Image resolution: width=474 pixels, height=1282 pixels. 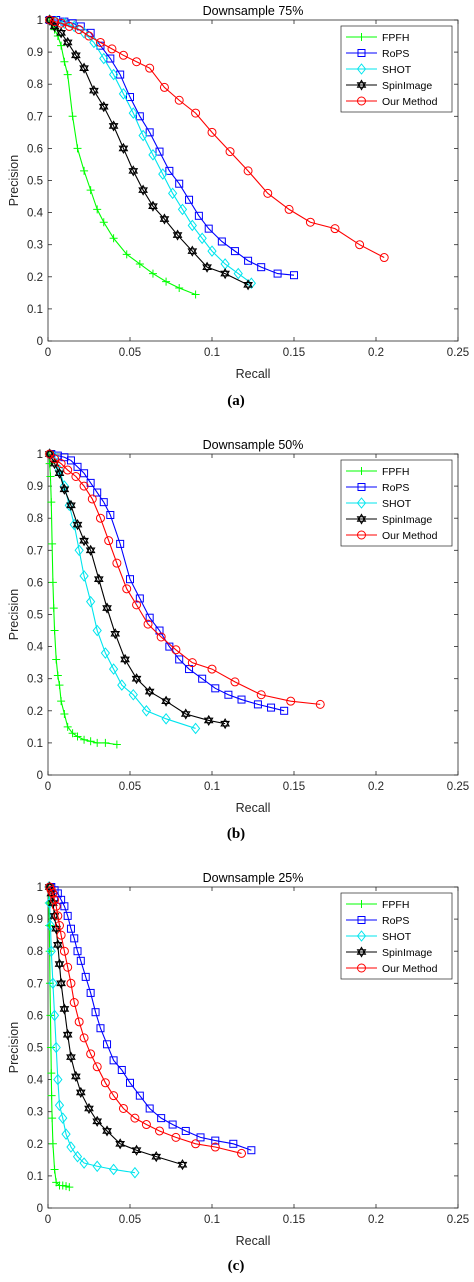 What do you see at coordinates (40, 888) in the screenshot?
I see `y-tick-label: 1` at bounding box center [40, 888].